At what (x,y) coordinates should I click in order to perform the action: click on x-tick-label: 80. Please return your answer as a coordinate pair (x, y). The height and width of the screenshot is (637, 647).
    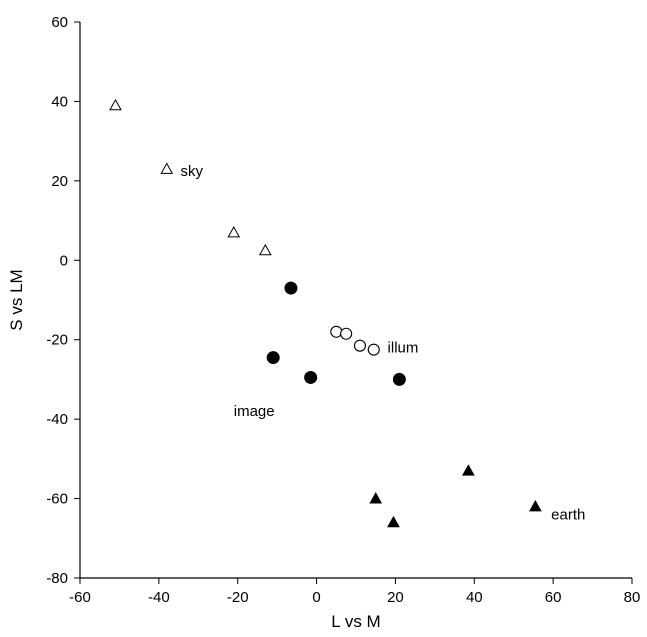
    Looking at the image, I should click on (632, 597).